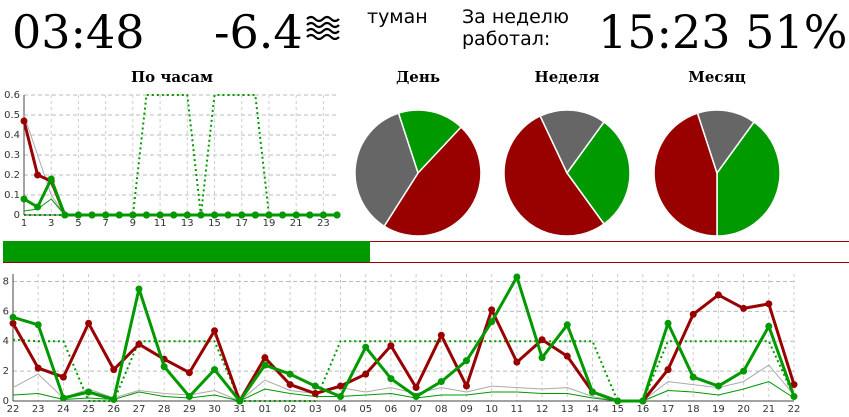  Describe the element at coordinates (515, 17) in the screenshot. I see `week-label-line1: За неделю` at that location.